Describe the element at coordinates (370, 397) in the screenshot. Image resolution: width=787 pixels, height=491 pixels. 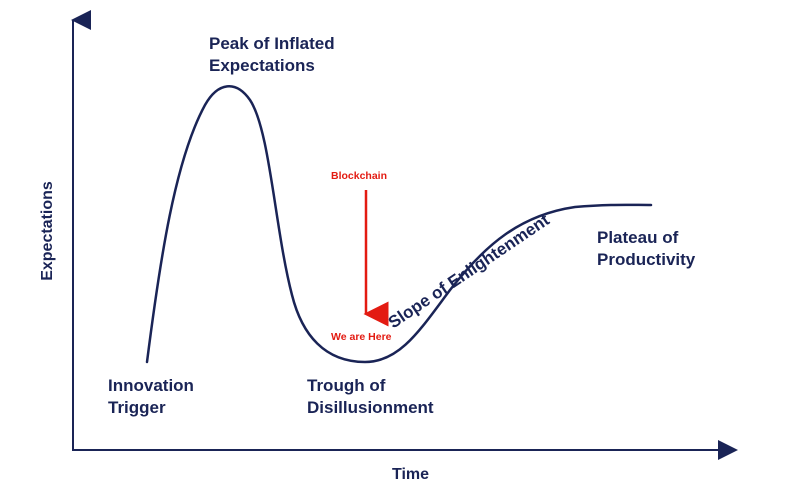
I see `trough-of-disillusionment-label: Trough of Disillusionment` at that location.